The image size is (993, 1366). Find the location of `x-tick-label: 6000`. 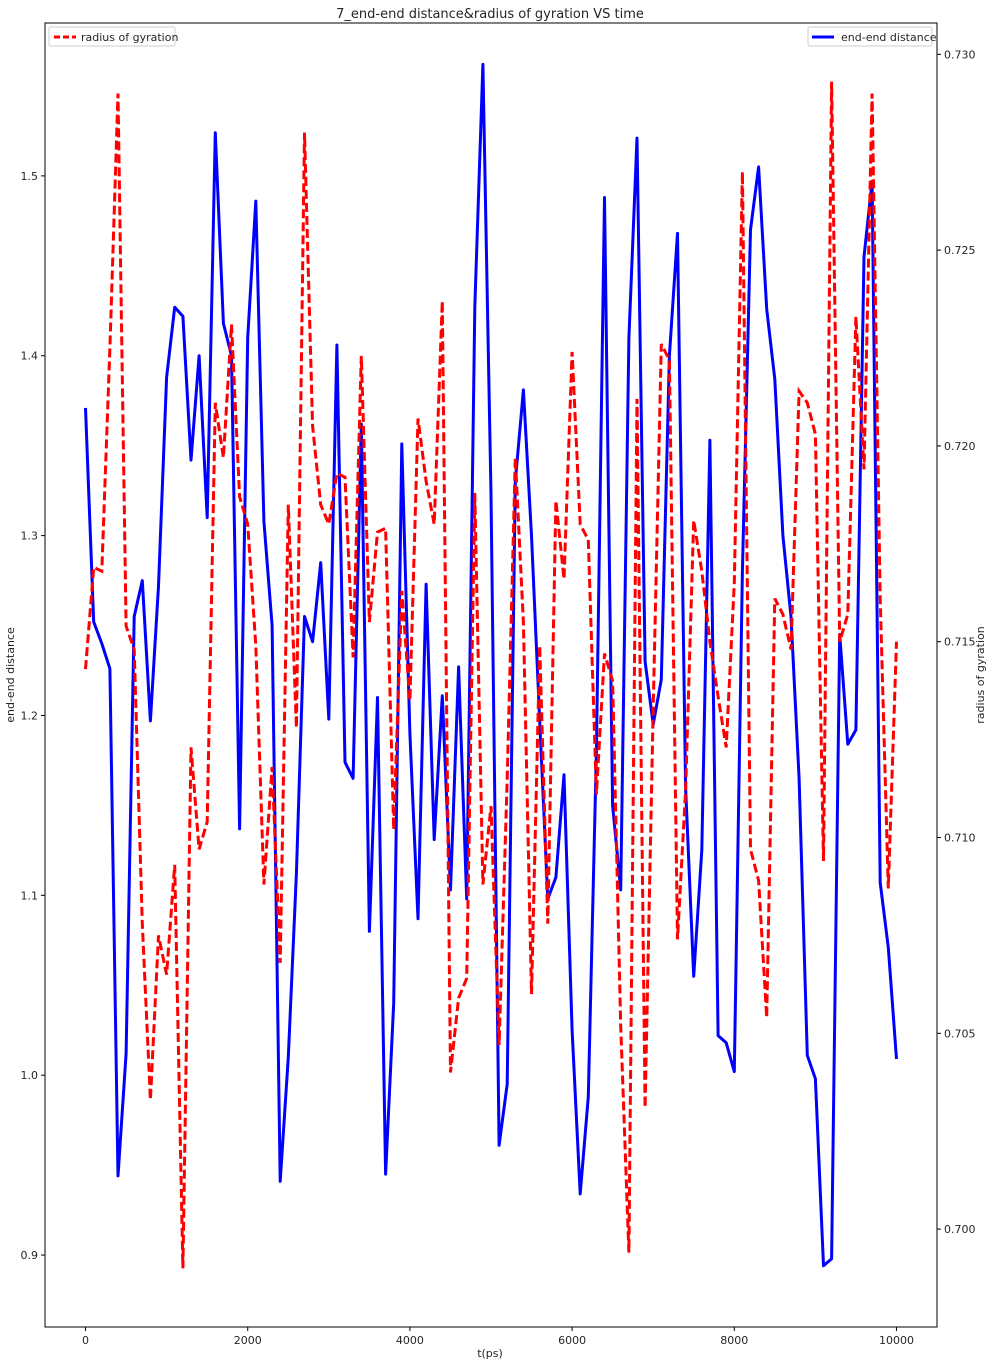

x-tick-label: 6000 is located at coordinates (572, 1340).